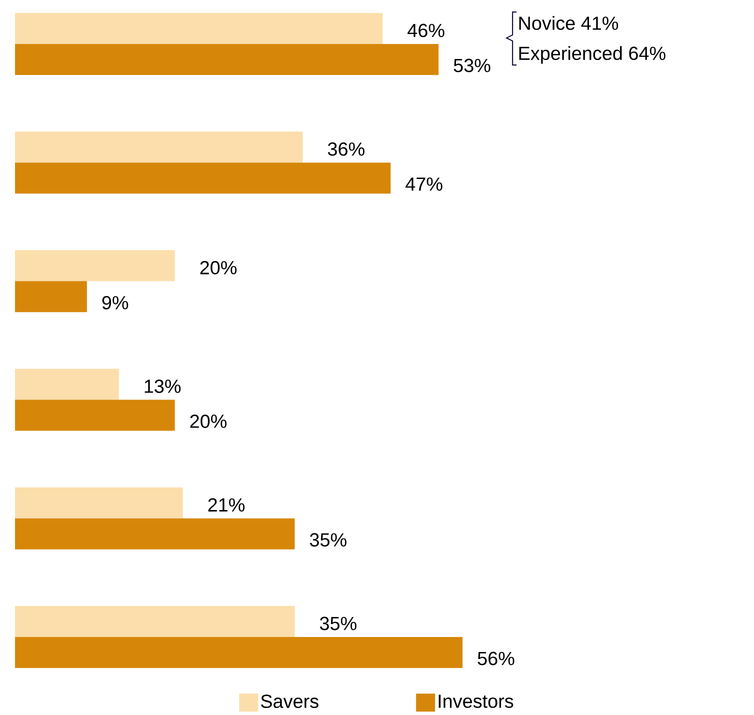 The height and width of the screenshot is (715, 754). I want to click on data-label: 9%, so click(115, 303).